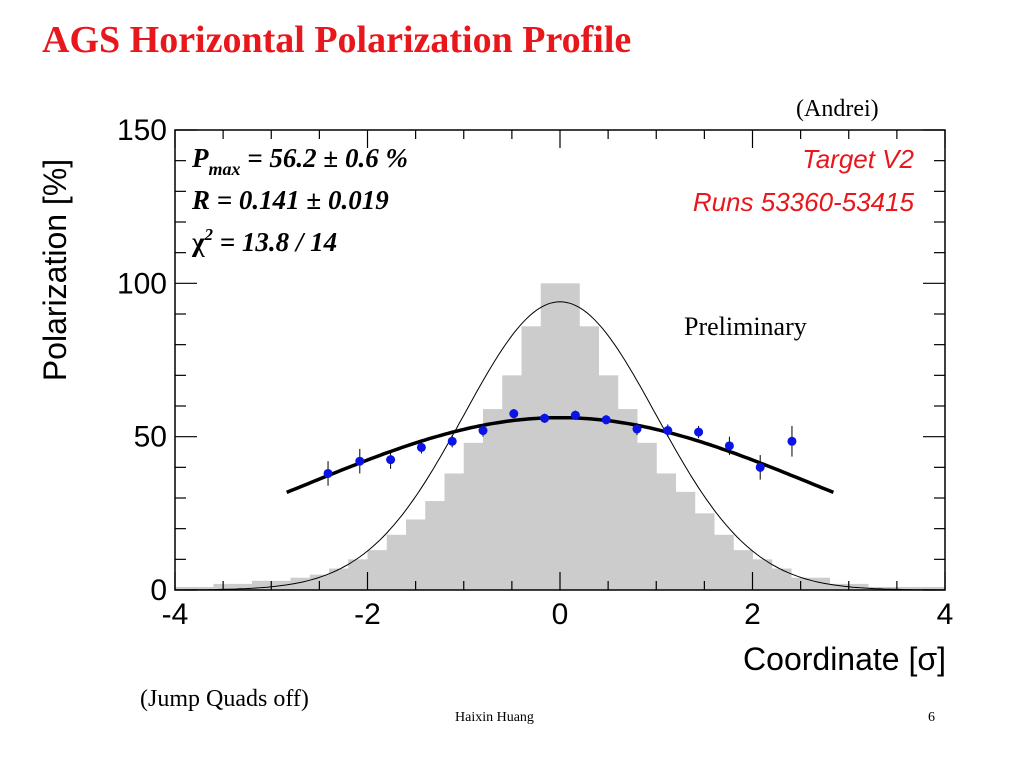 The width and height of the screenshot is (1024, 768). I want to click on y-axis-title: Polarization [%], so click(55, 270).